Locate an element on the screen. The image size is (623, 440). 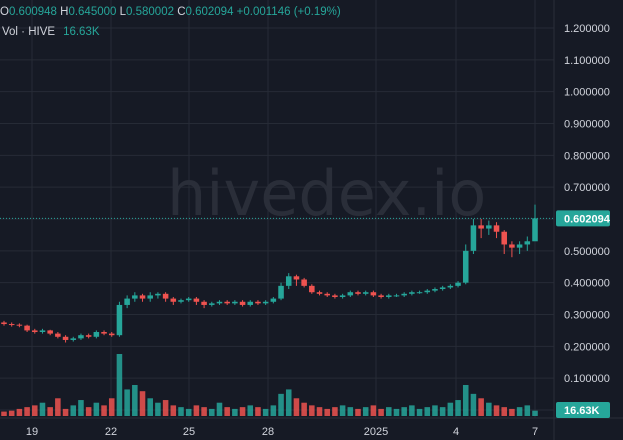
svg-text: 0.602094 is located at coordinates (587, 219).